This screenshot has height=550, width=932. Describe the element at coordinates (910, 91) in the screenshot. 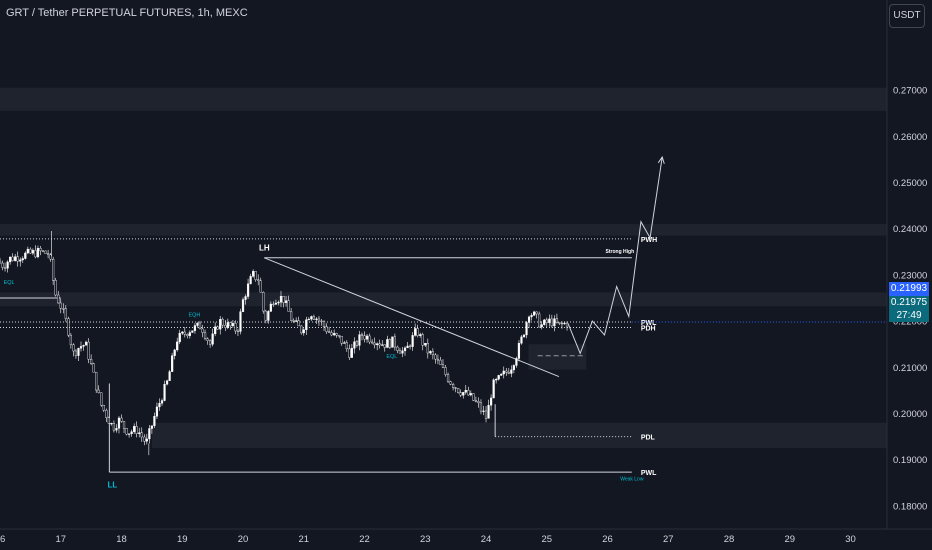

I see `price-tick-label: 0.27000` at that location.